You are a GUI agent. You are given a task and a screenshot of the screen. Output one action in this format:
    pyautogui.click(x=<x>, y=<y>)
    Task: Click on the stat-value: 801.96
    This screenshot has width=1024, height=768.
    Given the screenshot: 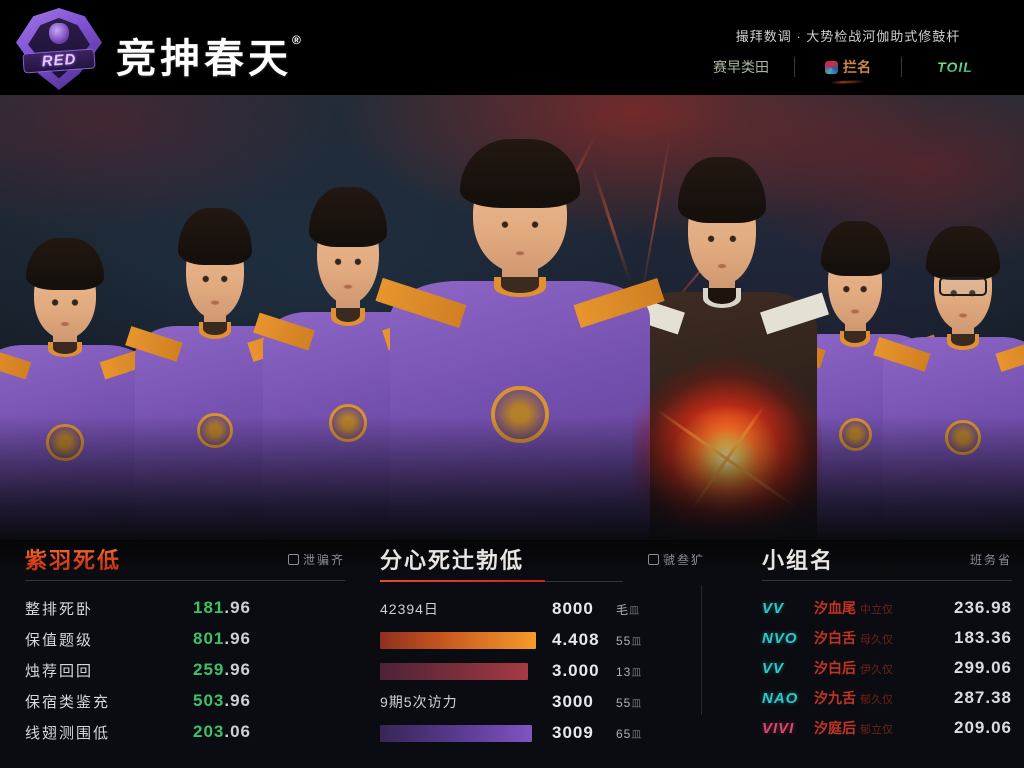 What is the action you would take?
    pyautogui.click(x=222, y=638)
    